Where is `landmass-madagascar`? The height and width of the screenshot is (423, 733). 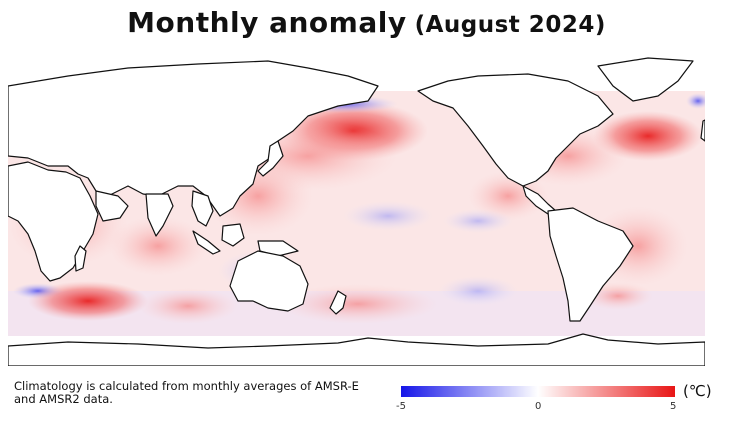
landmass-madagascar is located at coordinates (80, 258).